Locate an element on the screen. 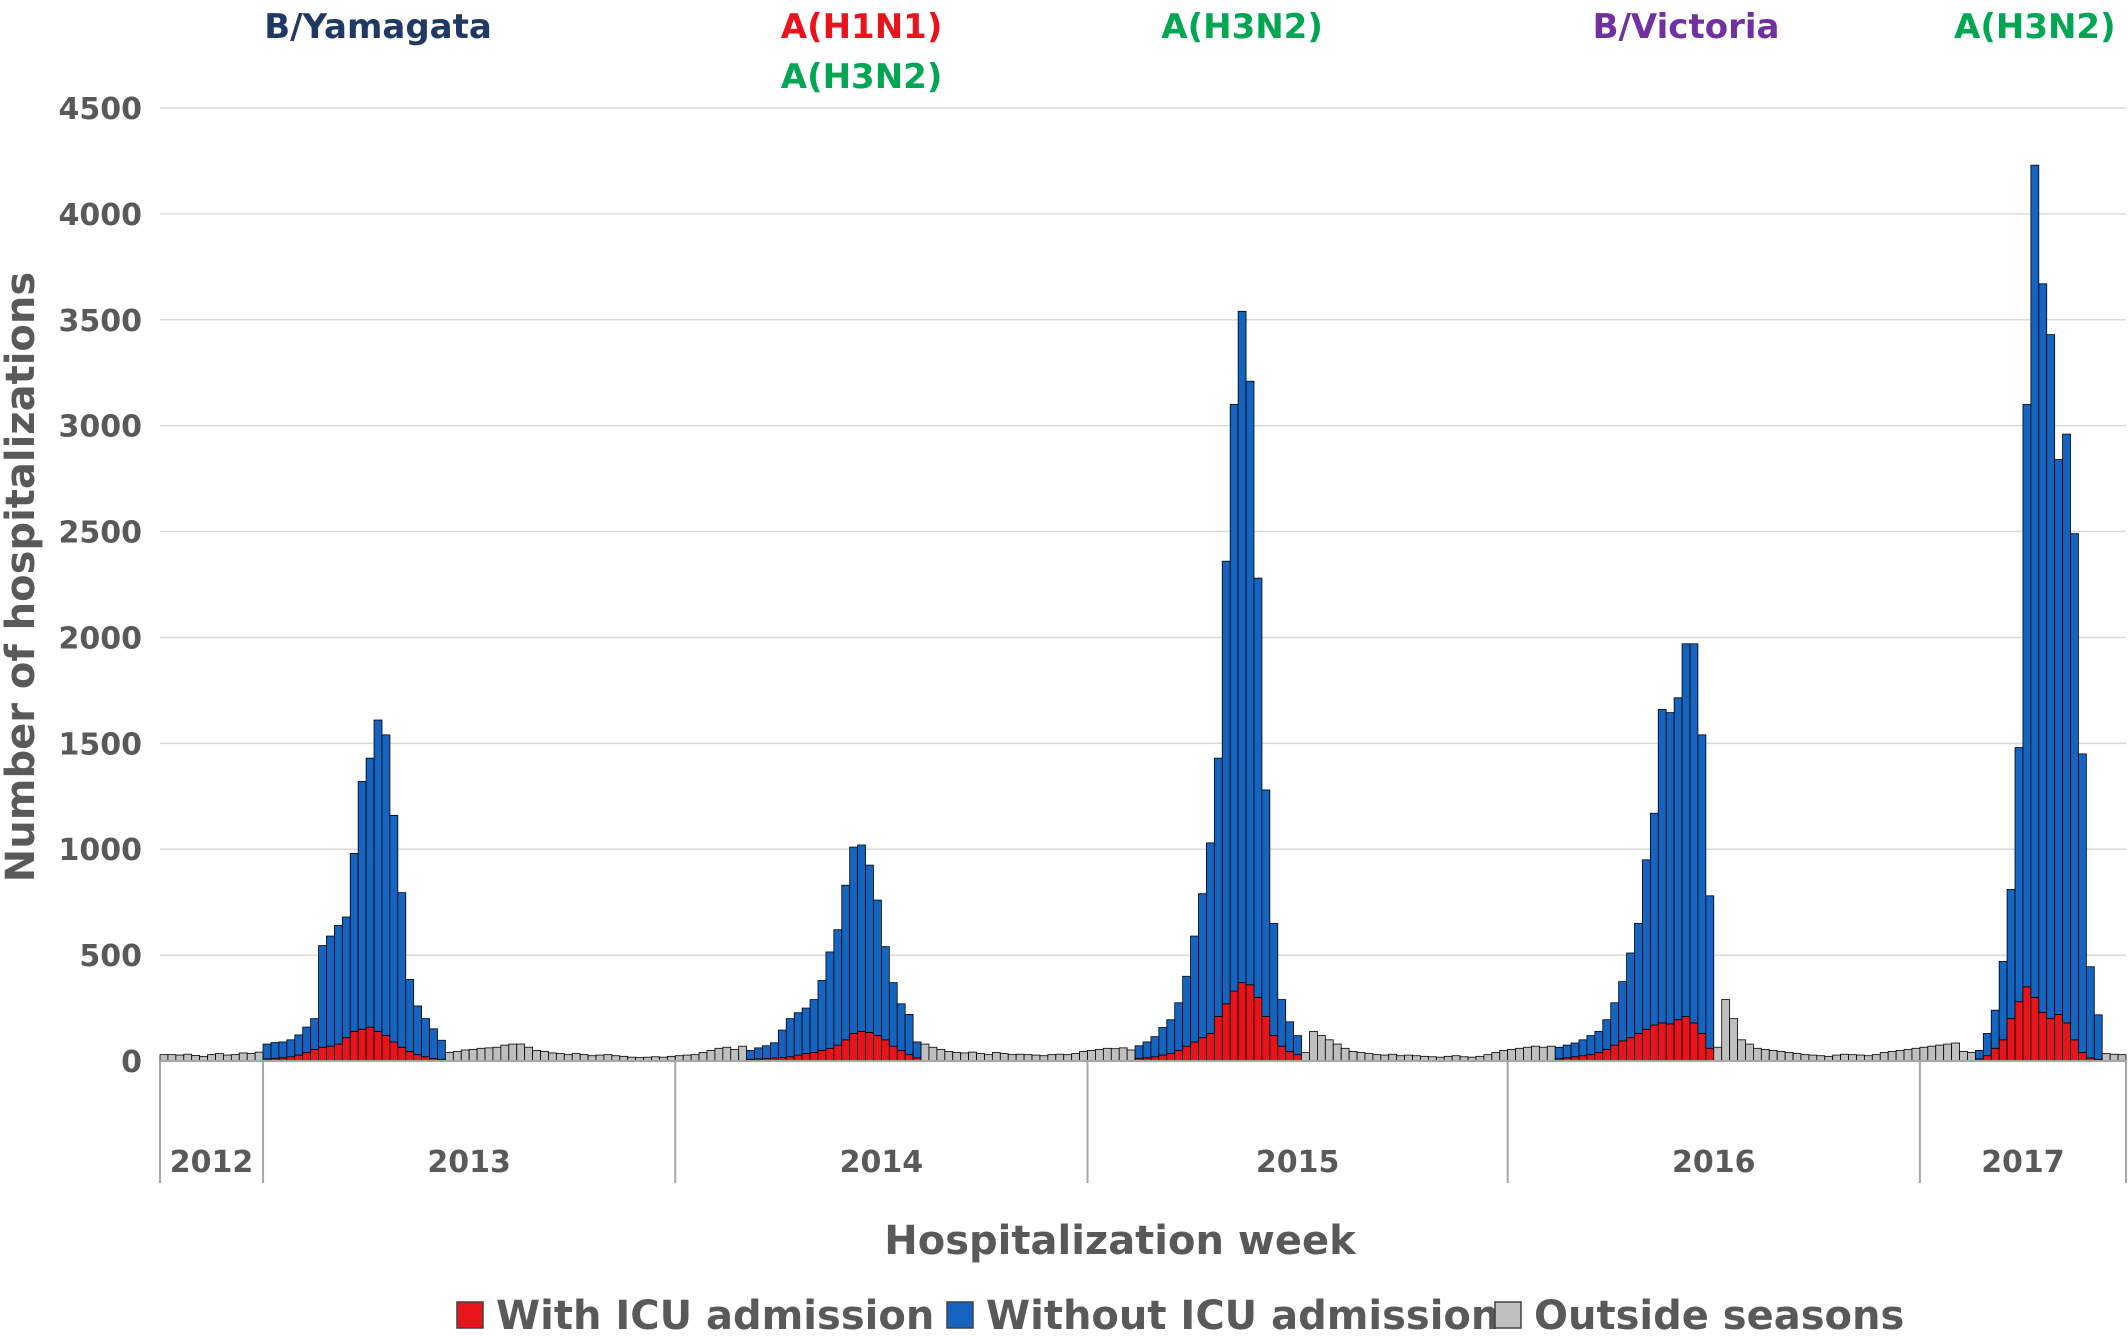  x-year-label: 2015 is located at coordinates (1298, 1162).